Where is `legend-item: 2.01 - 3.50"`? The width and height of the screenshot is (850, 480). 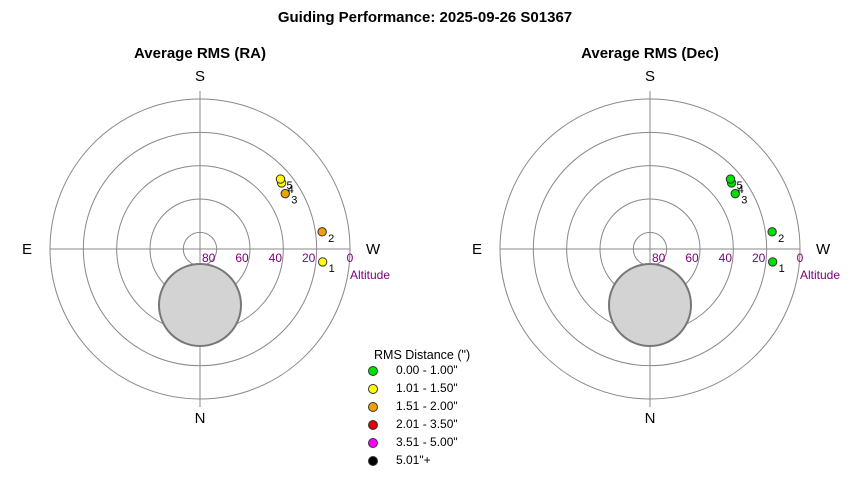
legend-item: 2.01 - 3.50" is located at coordinates (436, 425).